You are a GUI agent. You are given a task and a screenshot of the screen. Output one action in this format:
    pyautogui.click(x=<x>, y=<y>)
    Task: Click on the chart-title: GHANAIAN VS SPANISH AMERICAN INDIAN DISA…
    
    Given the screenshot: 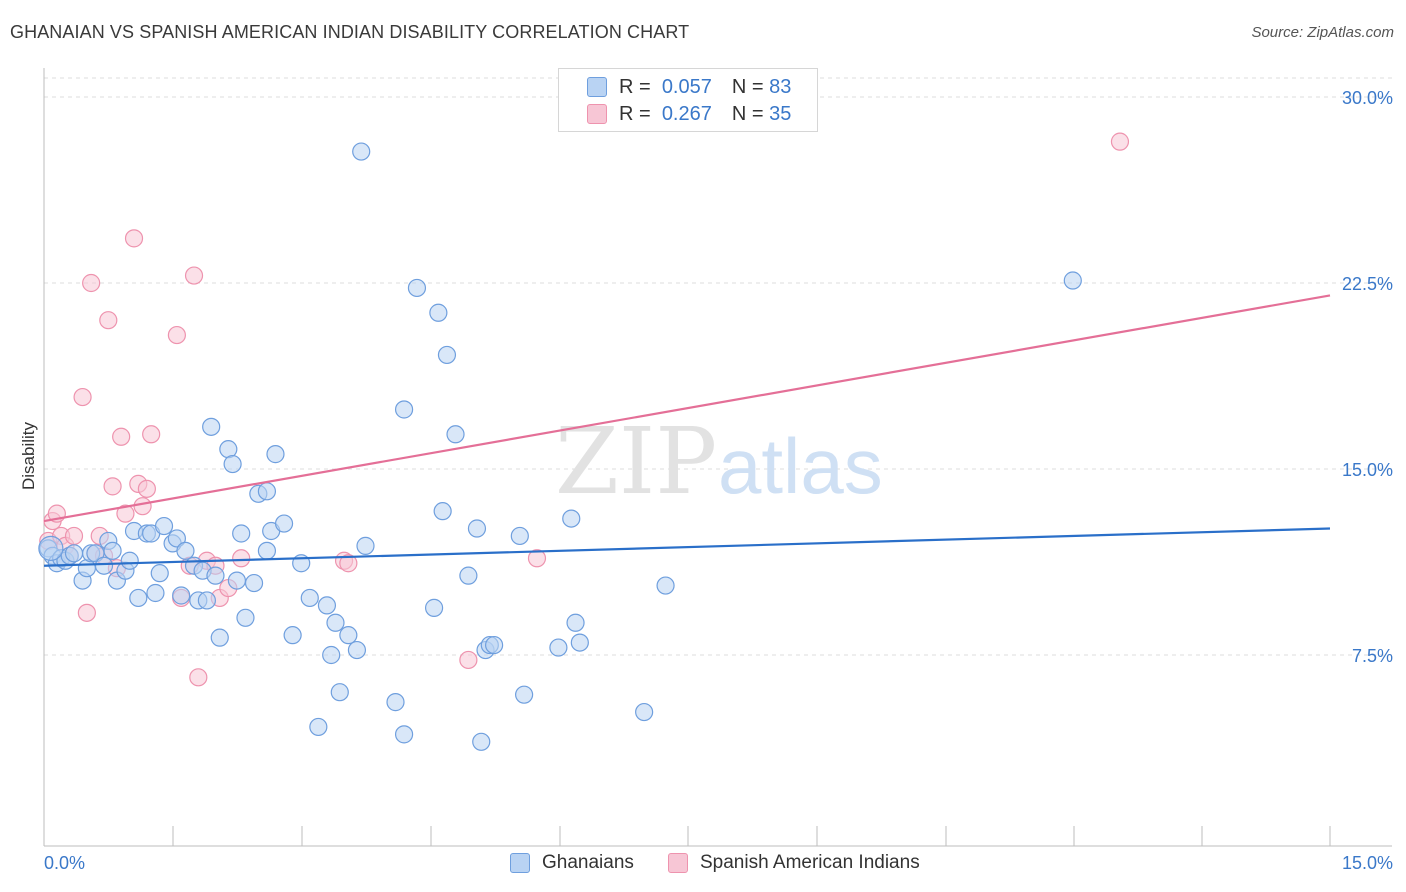 What is the action you would take?
    pyautogui.click(x=350, y=32)
    